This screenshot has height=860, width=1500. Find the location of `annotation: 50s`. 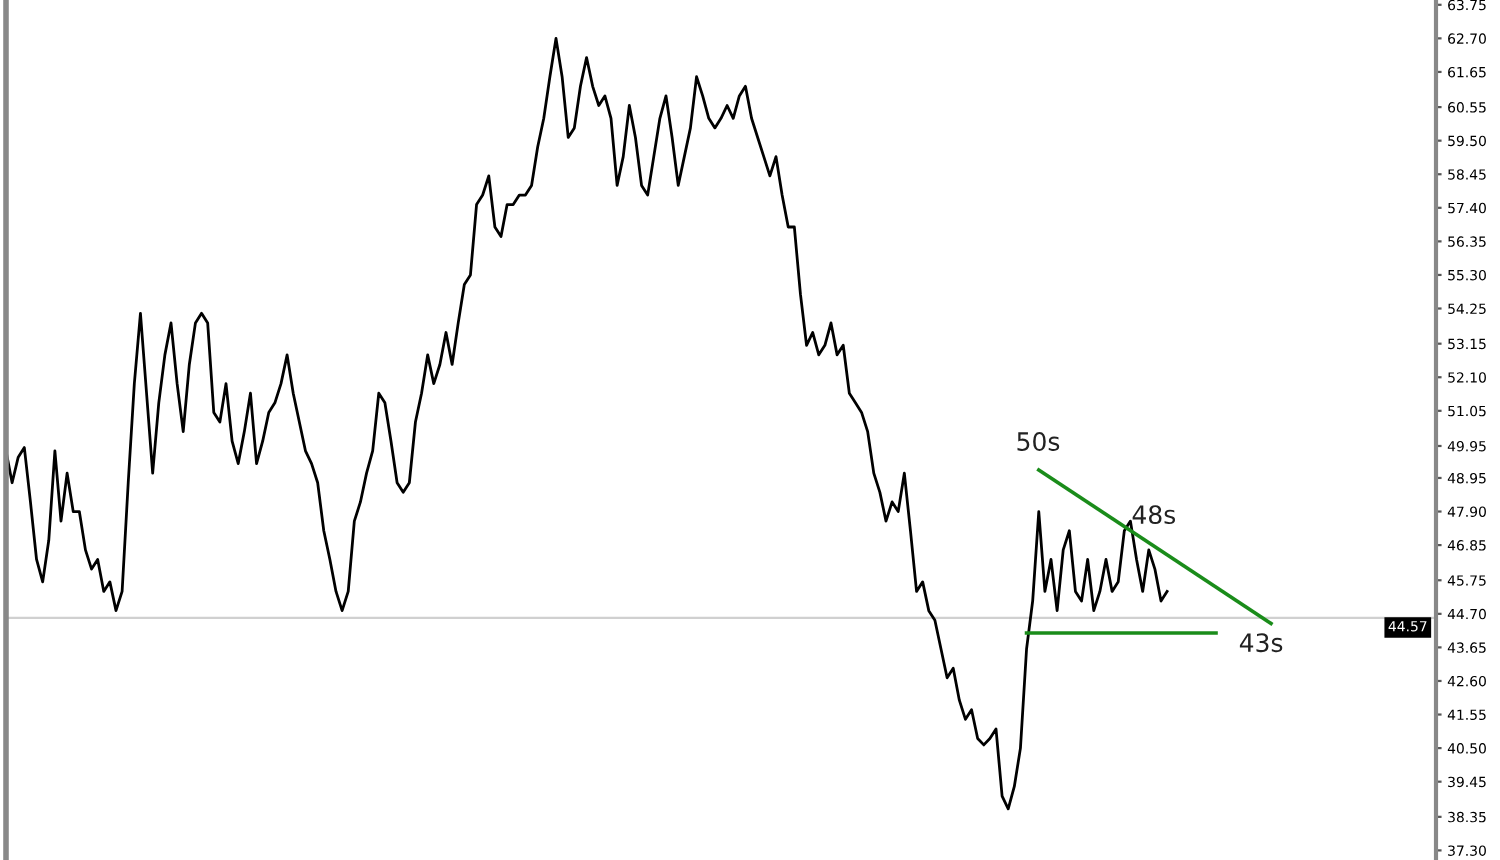

annotation: 50s is located at coordinates (1038, 441).